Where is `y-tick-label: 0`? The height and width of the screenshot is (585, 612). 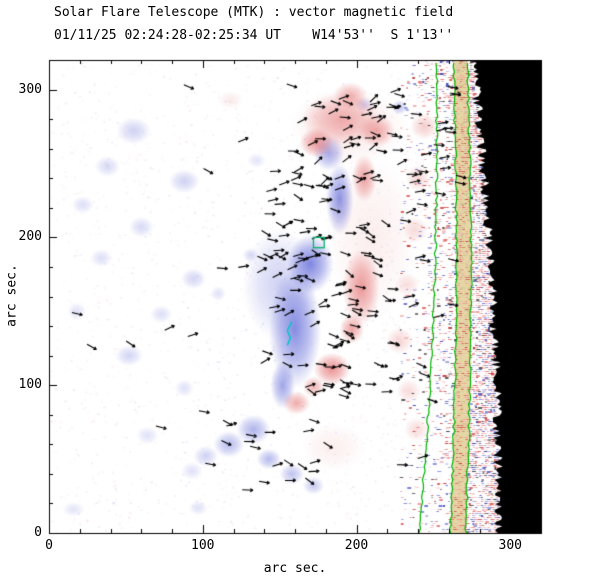
y-tick-label: 0 is located at coordinates (38, 532).